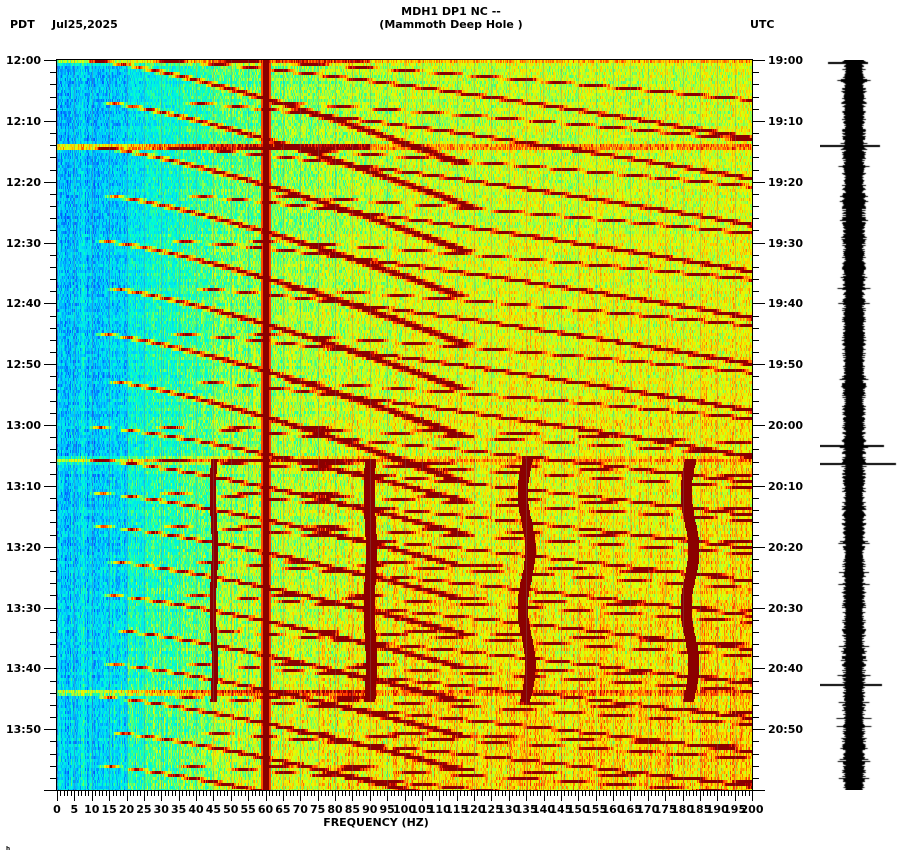  Describe the element at coordinates (578, 809) in the screenshot. I see `frequency-tick-label: 150` at that location.